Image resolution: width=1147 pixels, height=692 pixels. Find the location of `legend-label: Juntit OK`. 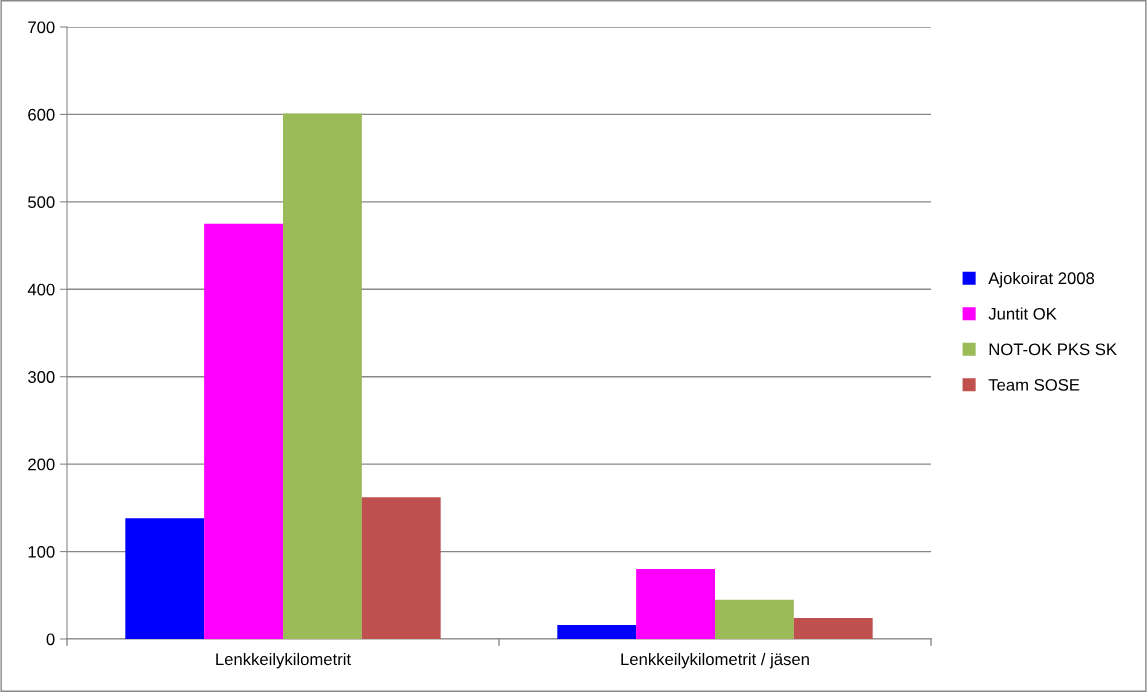

legend-label: Juntit OK is located at coordinates (1022, 313).